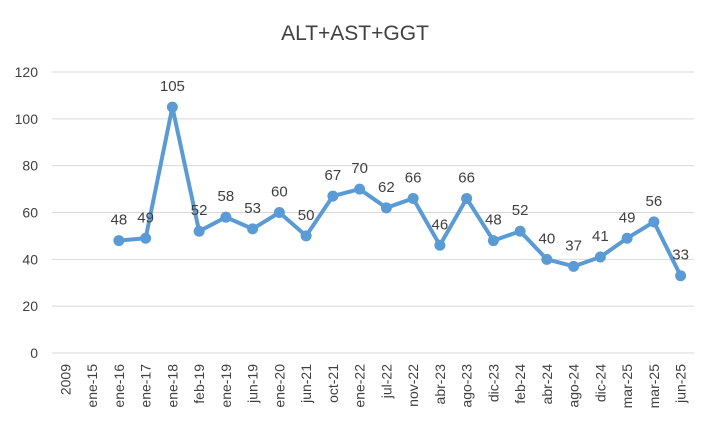  I want to click on x-tick-label: ene-20, so click(279, 386).